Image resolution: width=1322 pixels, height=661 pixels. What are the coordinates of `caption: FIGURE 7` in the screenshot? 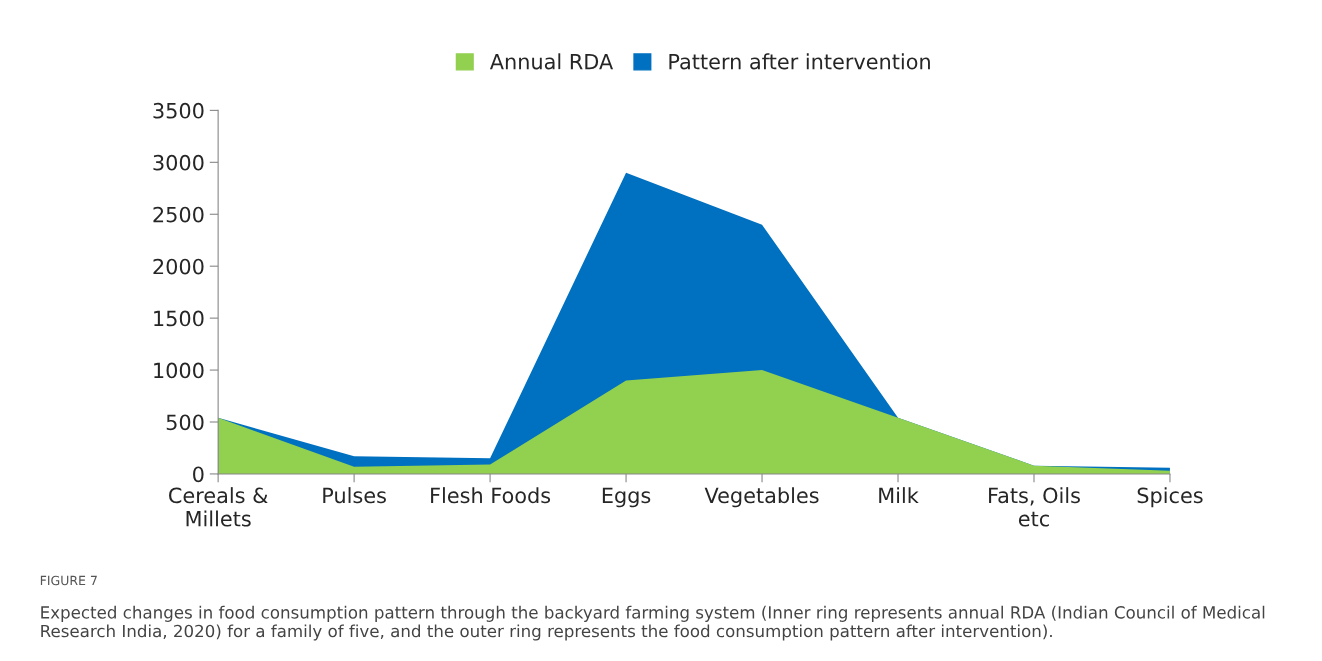 It's located at (68, 580).